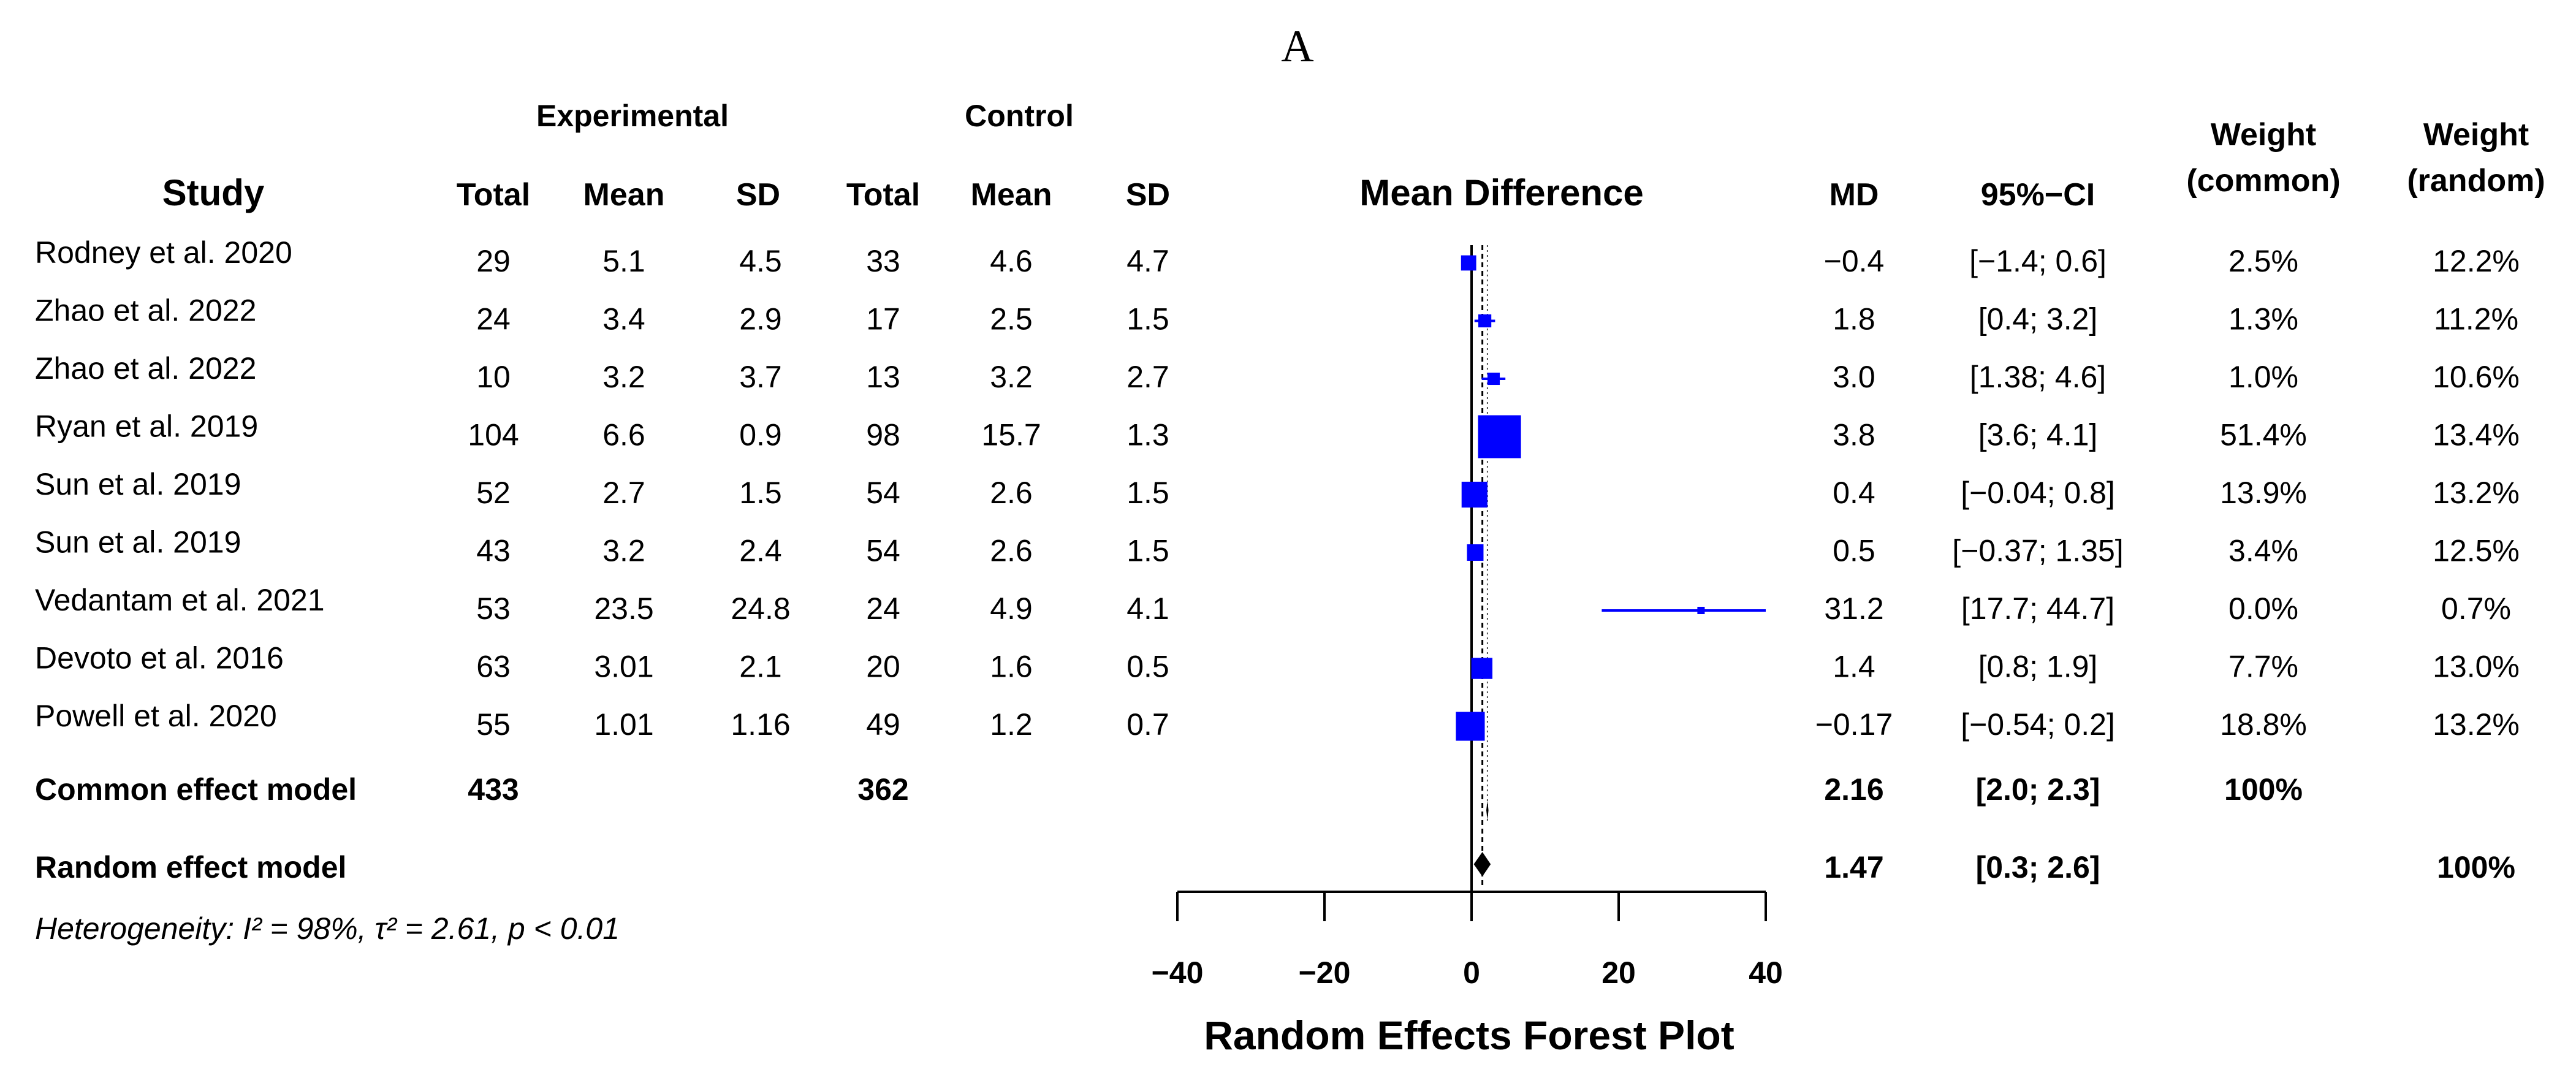 This screenshot has height=1072, width=2576. Describe the element at coordinates (1854, 551) in the screenshot. I see `md-cell: 0.5` at that location.